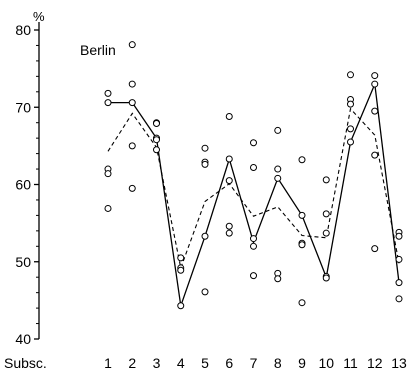 The image size is (409, 374). I want to click on x-tick-label: 7, so click(254, 363).